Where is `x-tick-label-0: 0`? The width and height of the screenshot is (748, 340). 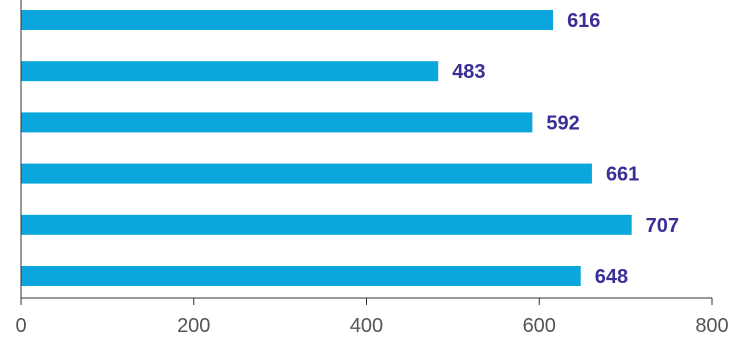
x-tick-label-0: 0 is located at coordinates (20, 326).